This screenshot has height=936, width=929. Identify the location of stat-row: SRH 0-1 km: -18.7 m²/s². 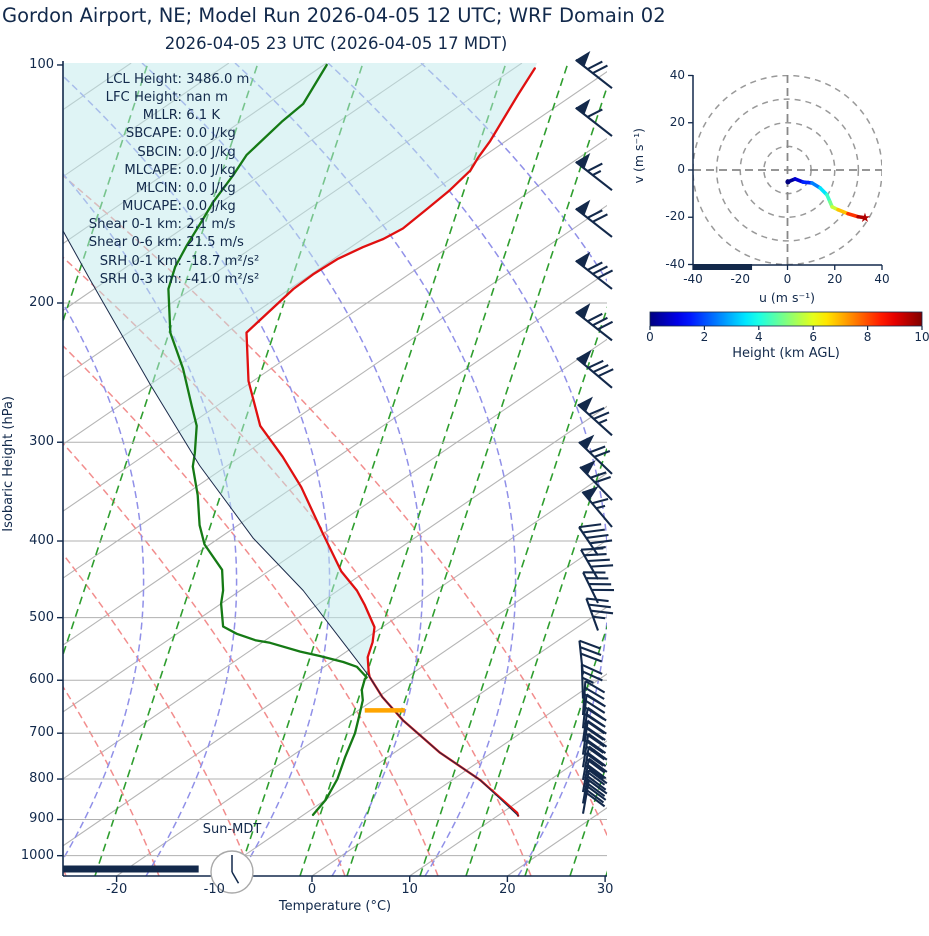
(162, 262).